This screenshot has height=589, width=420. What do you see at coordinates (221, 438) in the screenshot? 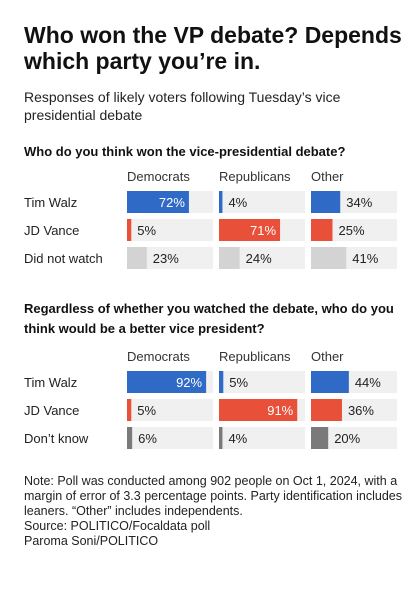
I see `bar-chart-better-vp-r2-c1` at bounding box center [221, 438].